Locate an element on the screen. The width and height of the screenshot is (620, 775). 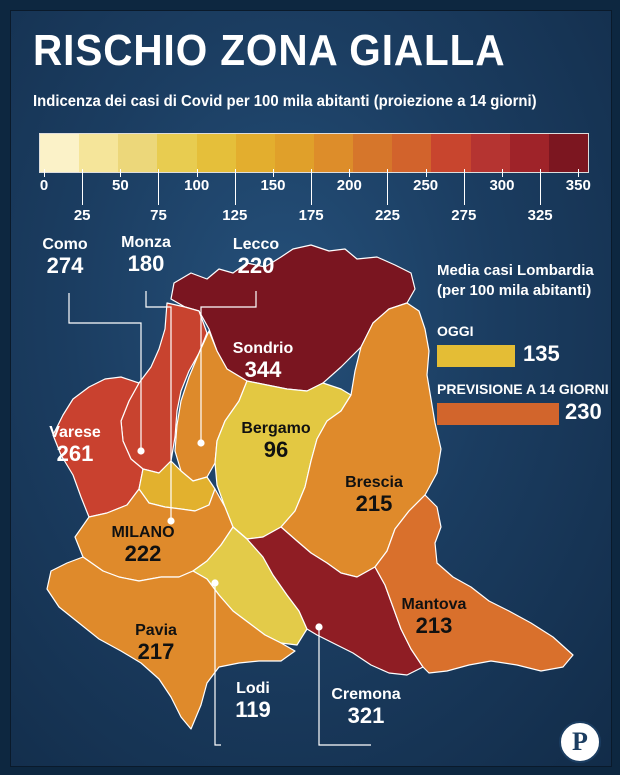
scale-tick-label: 75 is located at coordinates (158, 215).